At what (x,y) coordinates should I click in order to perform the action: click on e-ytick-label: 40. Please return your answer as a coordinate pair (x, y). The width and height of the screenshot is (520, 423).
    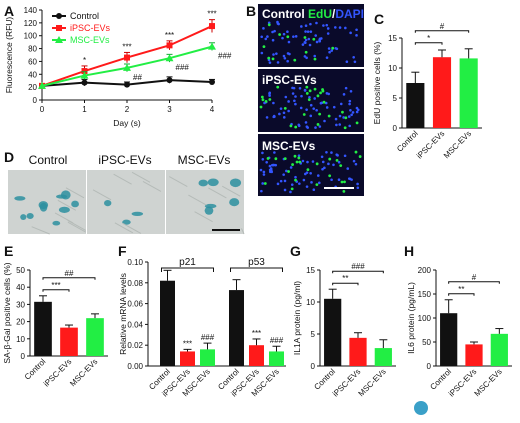
    Looking at the image, I should click on (20, 287).